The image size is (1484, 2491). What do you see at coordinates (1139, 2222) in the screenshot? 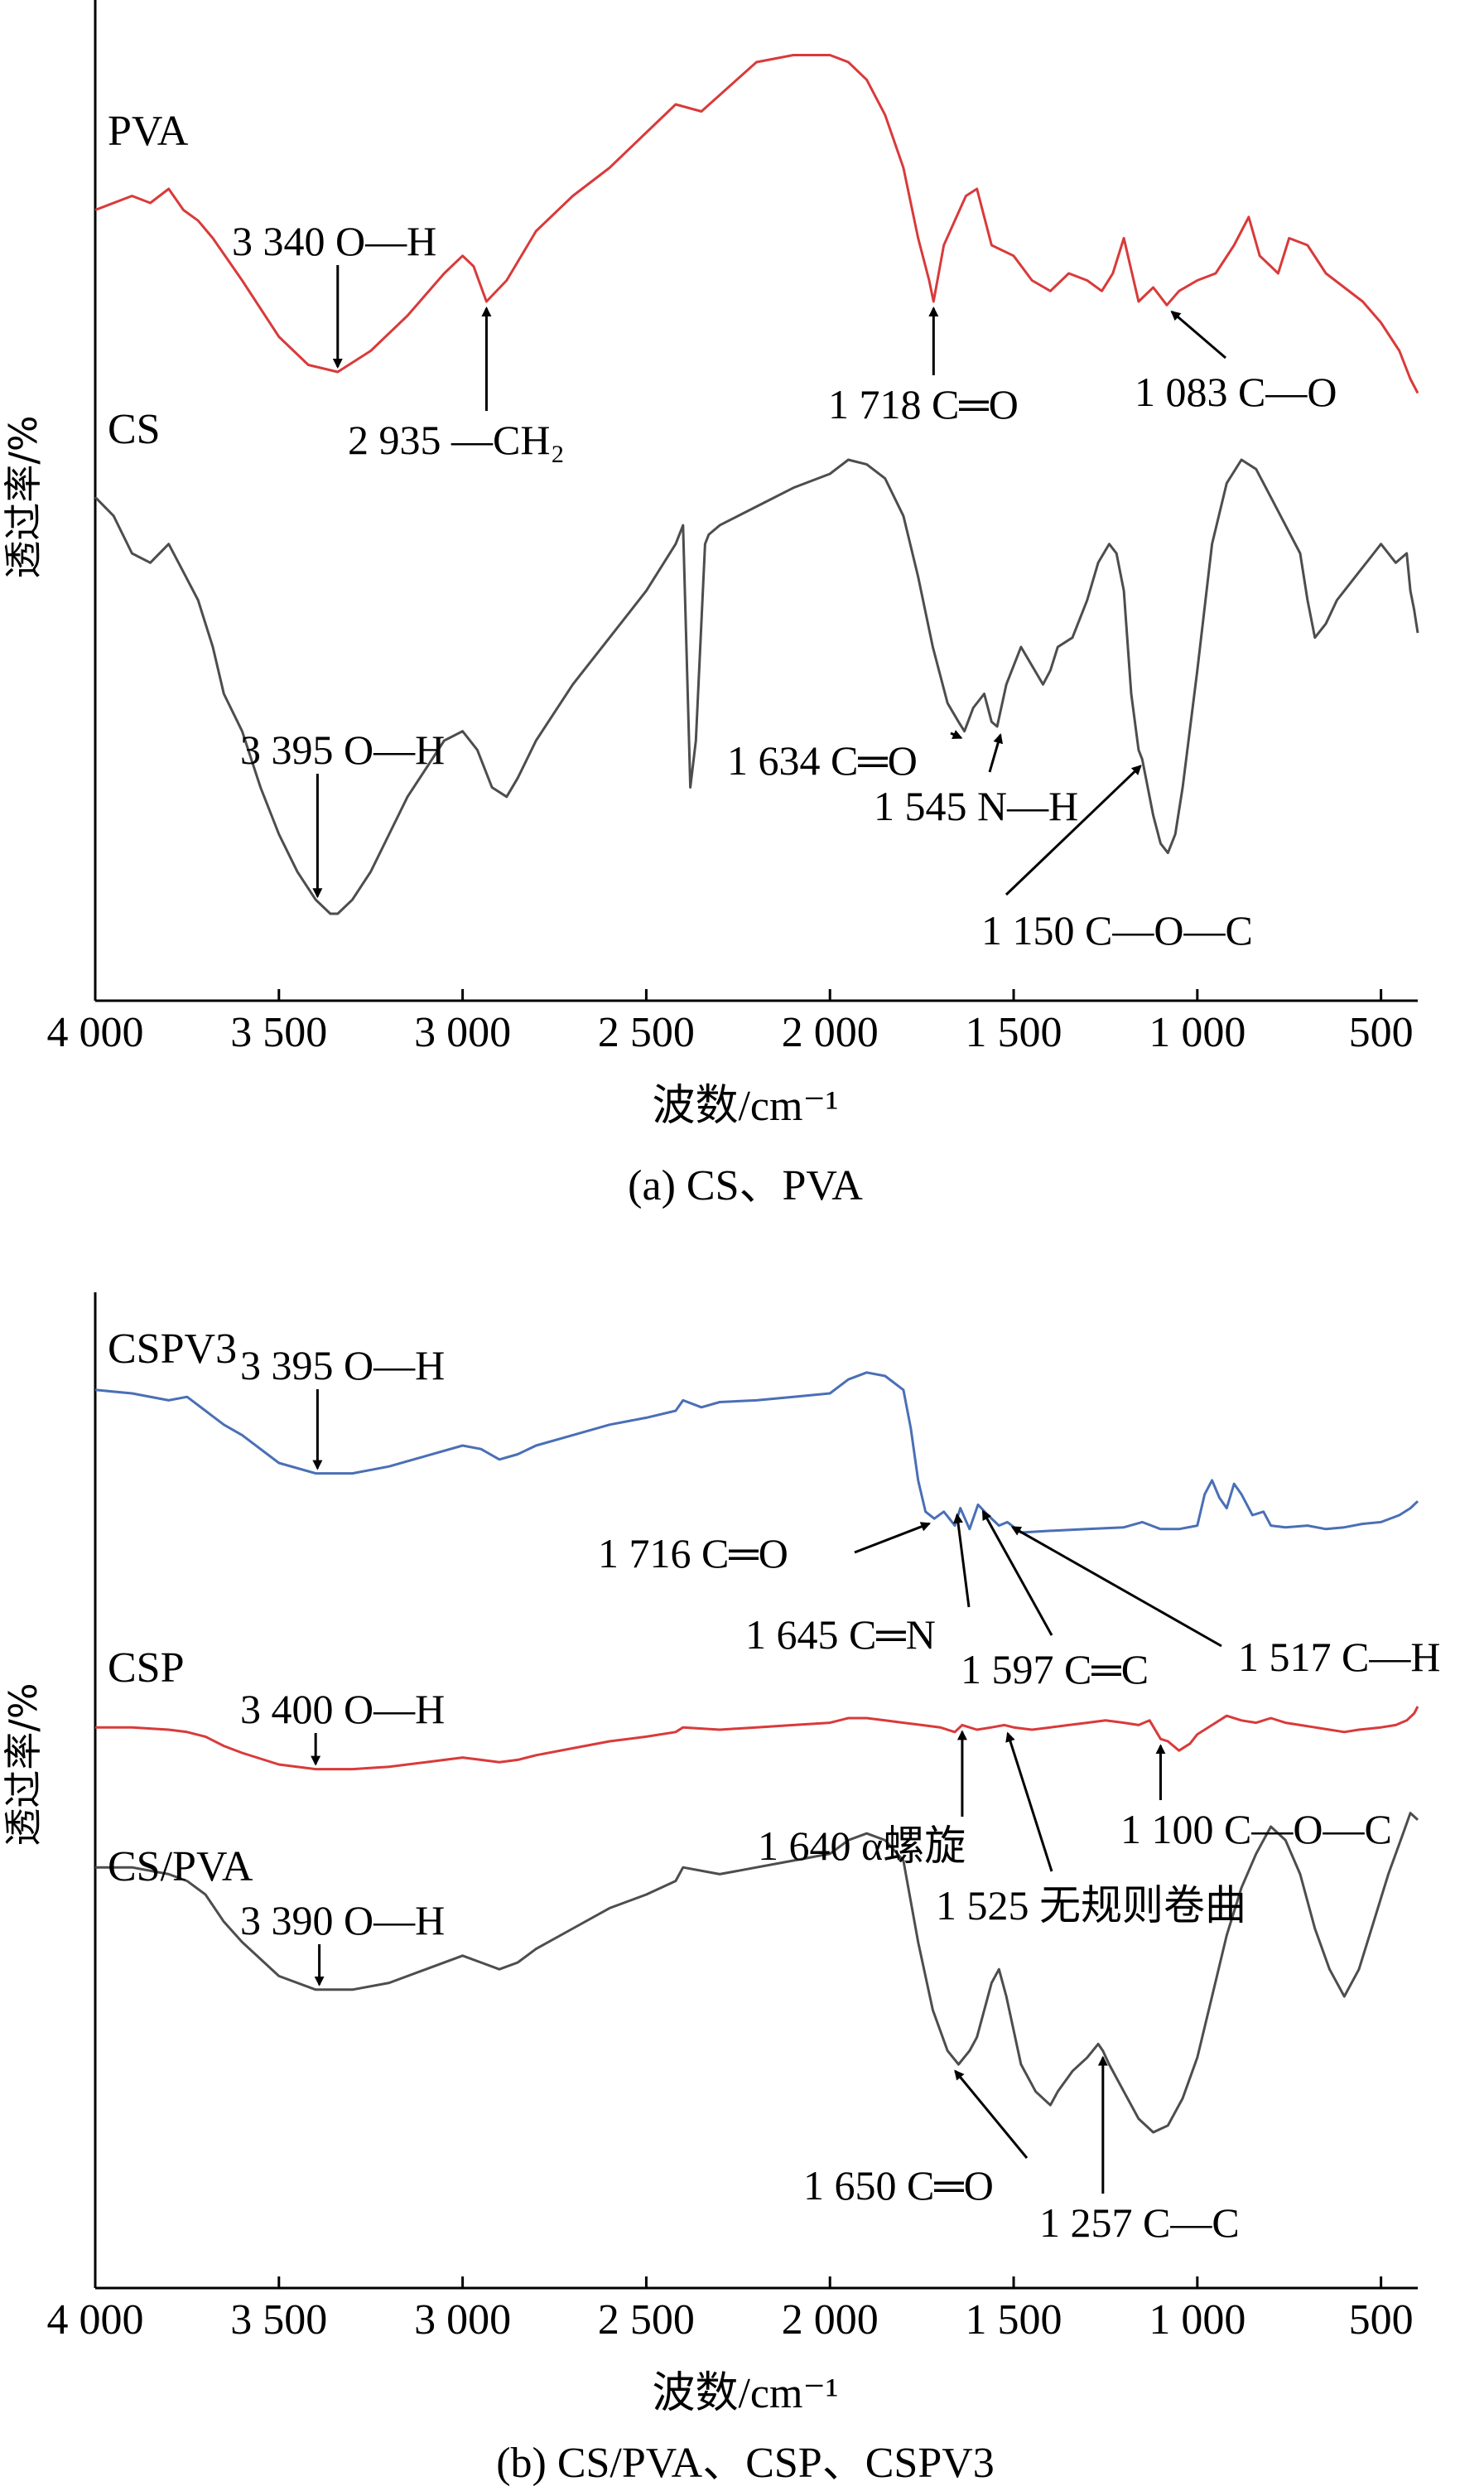
I see `peak-annotation: 1 257 C—C` at bounding box center [1139, 2222].